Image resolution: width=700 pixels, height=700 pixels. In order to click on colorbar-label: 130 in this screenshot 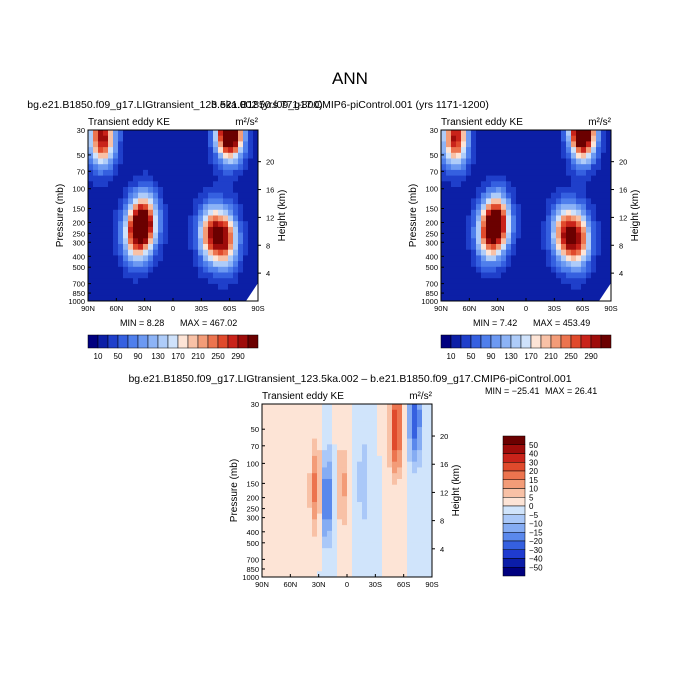, I will do `click(158, 356)`.